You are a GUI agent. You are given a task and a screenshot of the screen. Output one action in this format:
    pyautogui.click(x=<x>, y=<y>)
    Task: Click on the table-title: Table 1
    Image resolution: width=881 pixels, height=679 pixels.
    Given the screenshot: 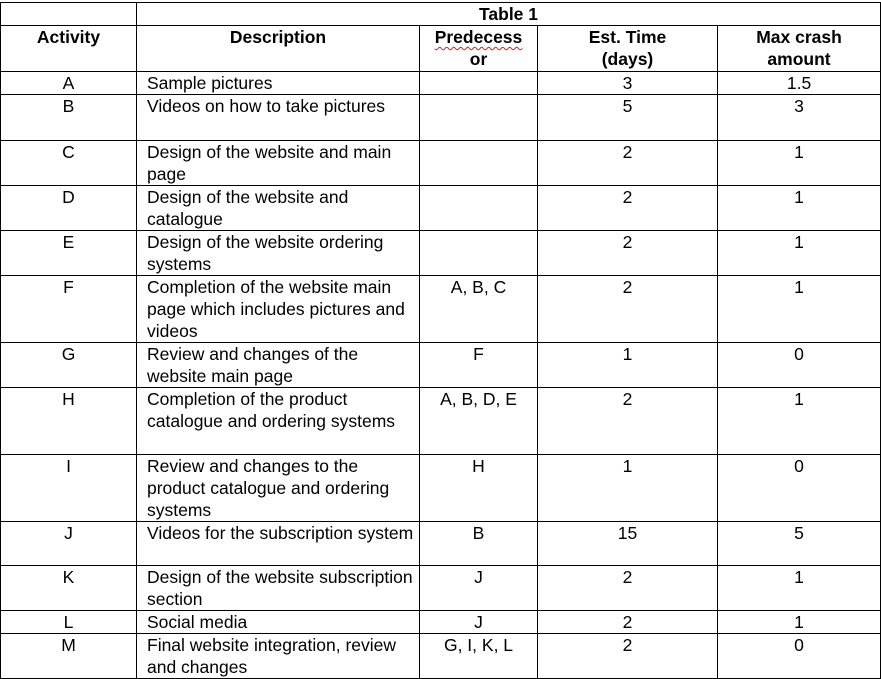 What is the action you would take?
    pyautogui.click(x=508, y=14)
    